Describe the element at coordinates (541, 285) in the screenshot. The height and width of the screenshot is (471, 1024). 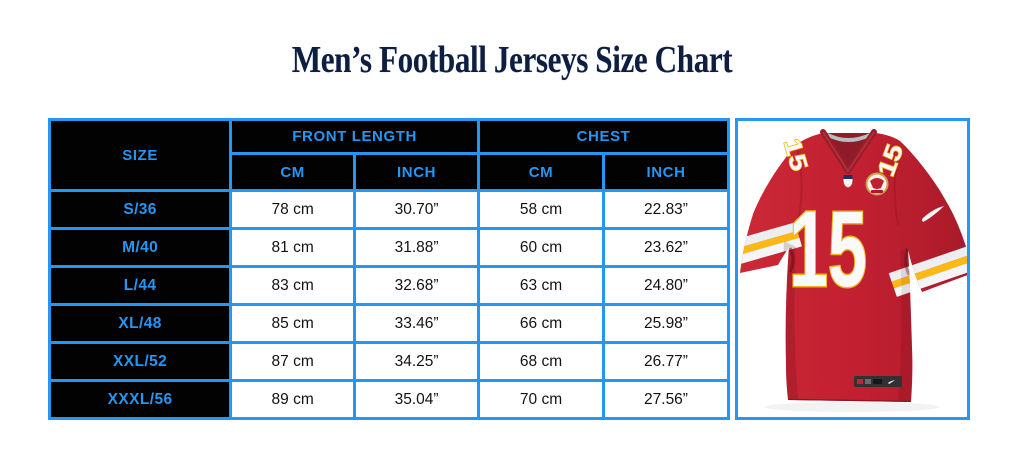
I see `chest-cm: 63 cm` at that location.